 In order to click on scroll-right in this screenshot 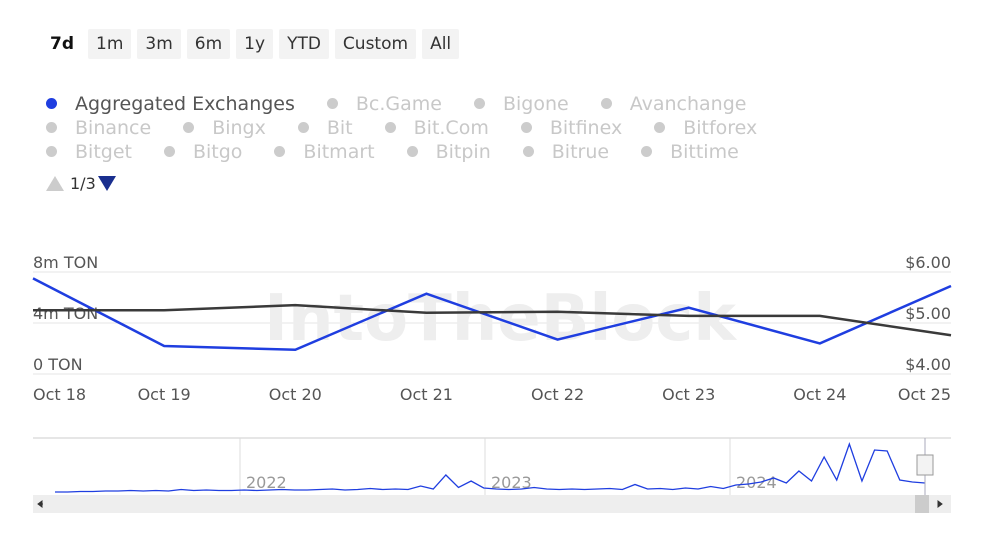, I will do `click(940, 504)`.